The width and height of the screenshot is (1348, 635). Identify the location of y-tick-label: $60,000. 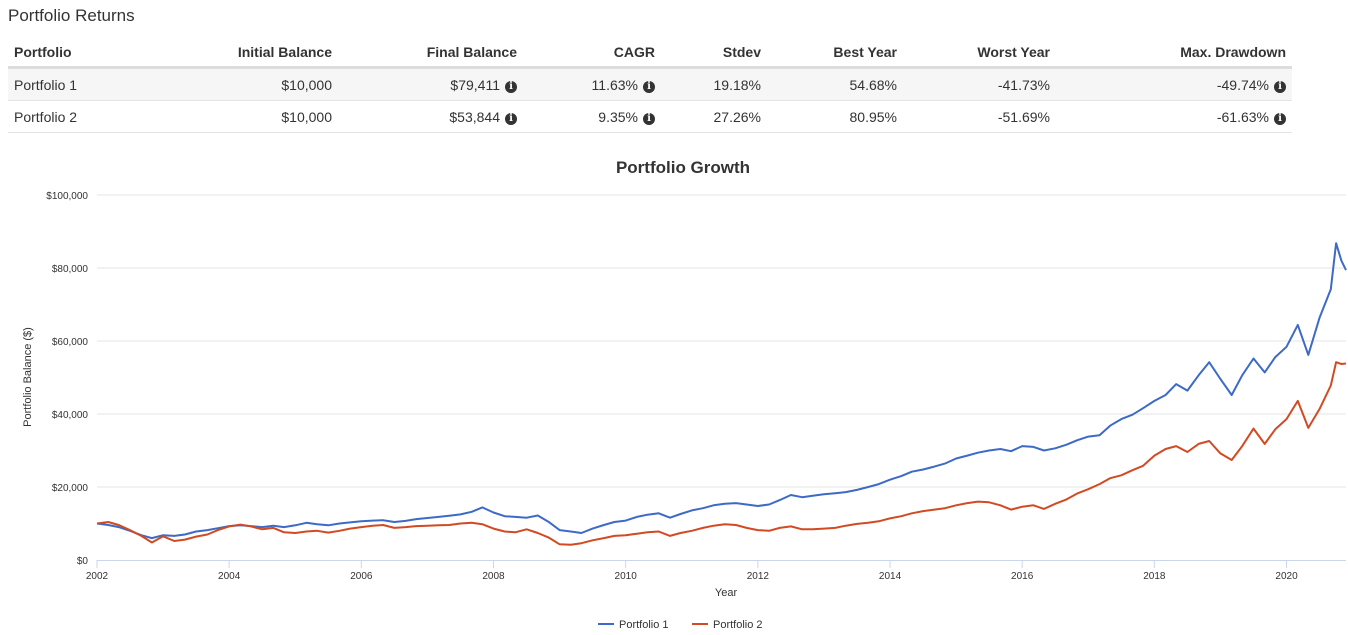
(70, 342).